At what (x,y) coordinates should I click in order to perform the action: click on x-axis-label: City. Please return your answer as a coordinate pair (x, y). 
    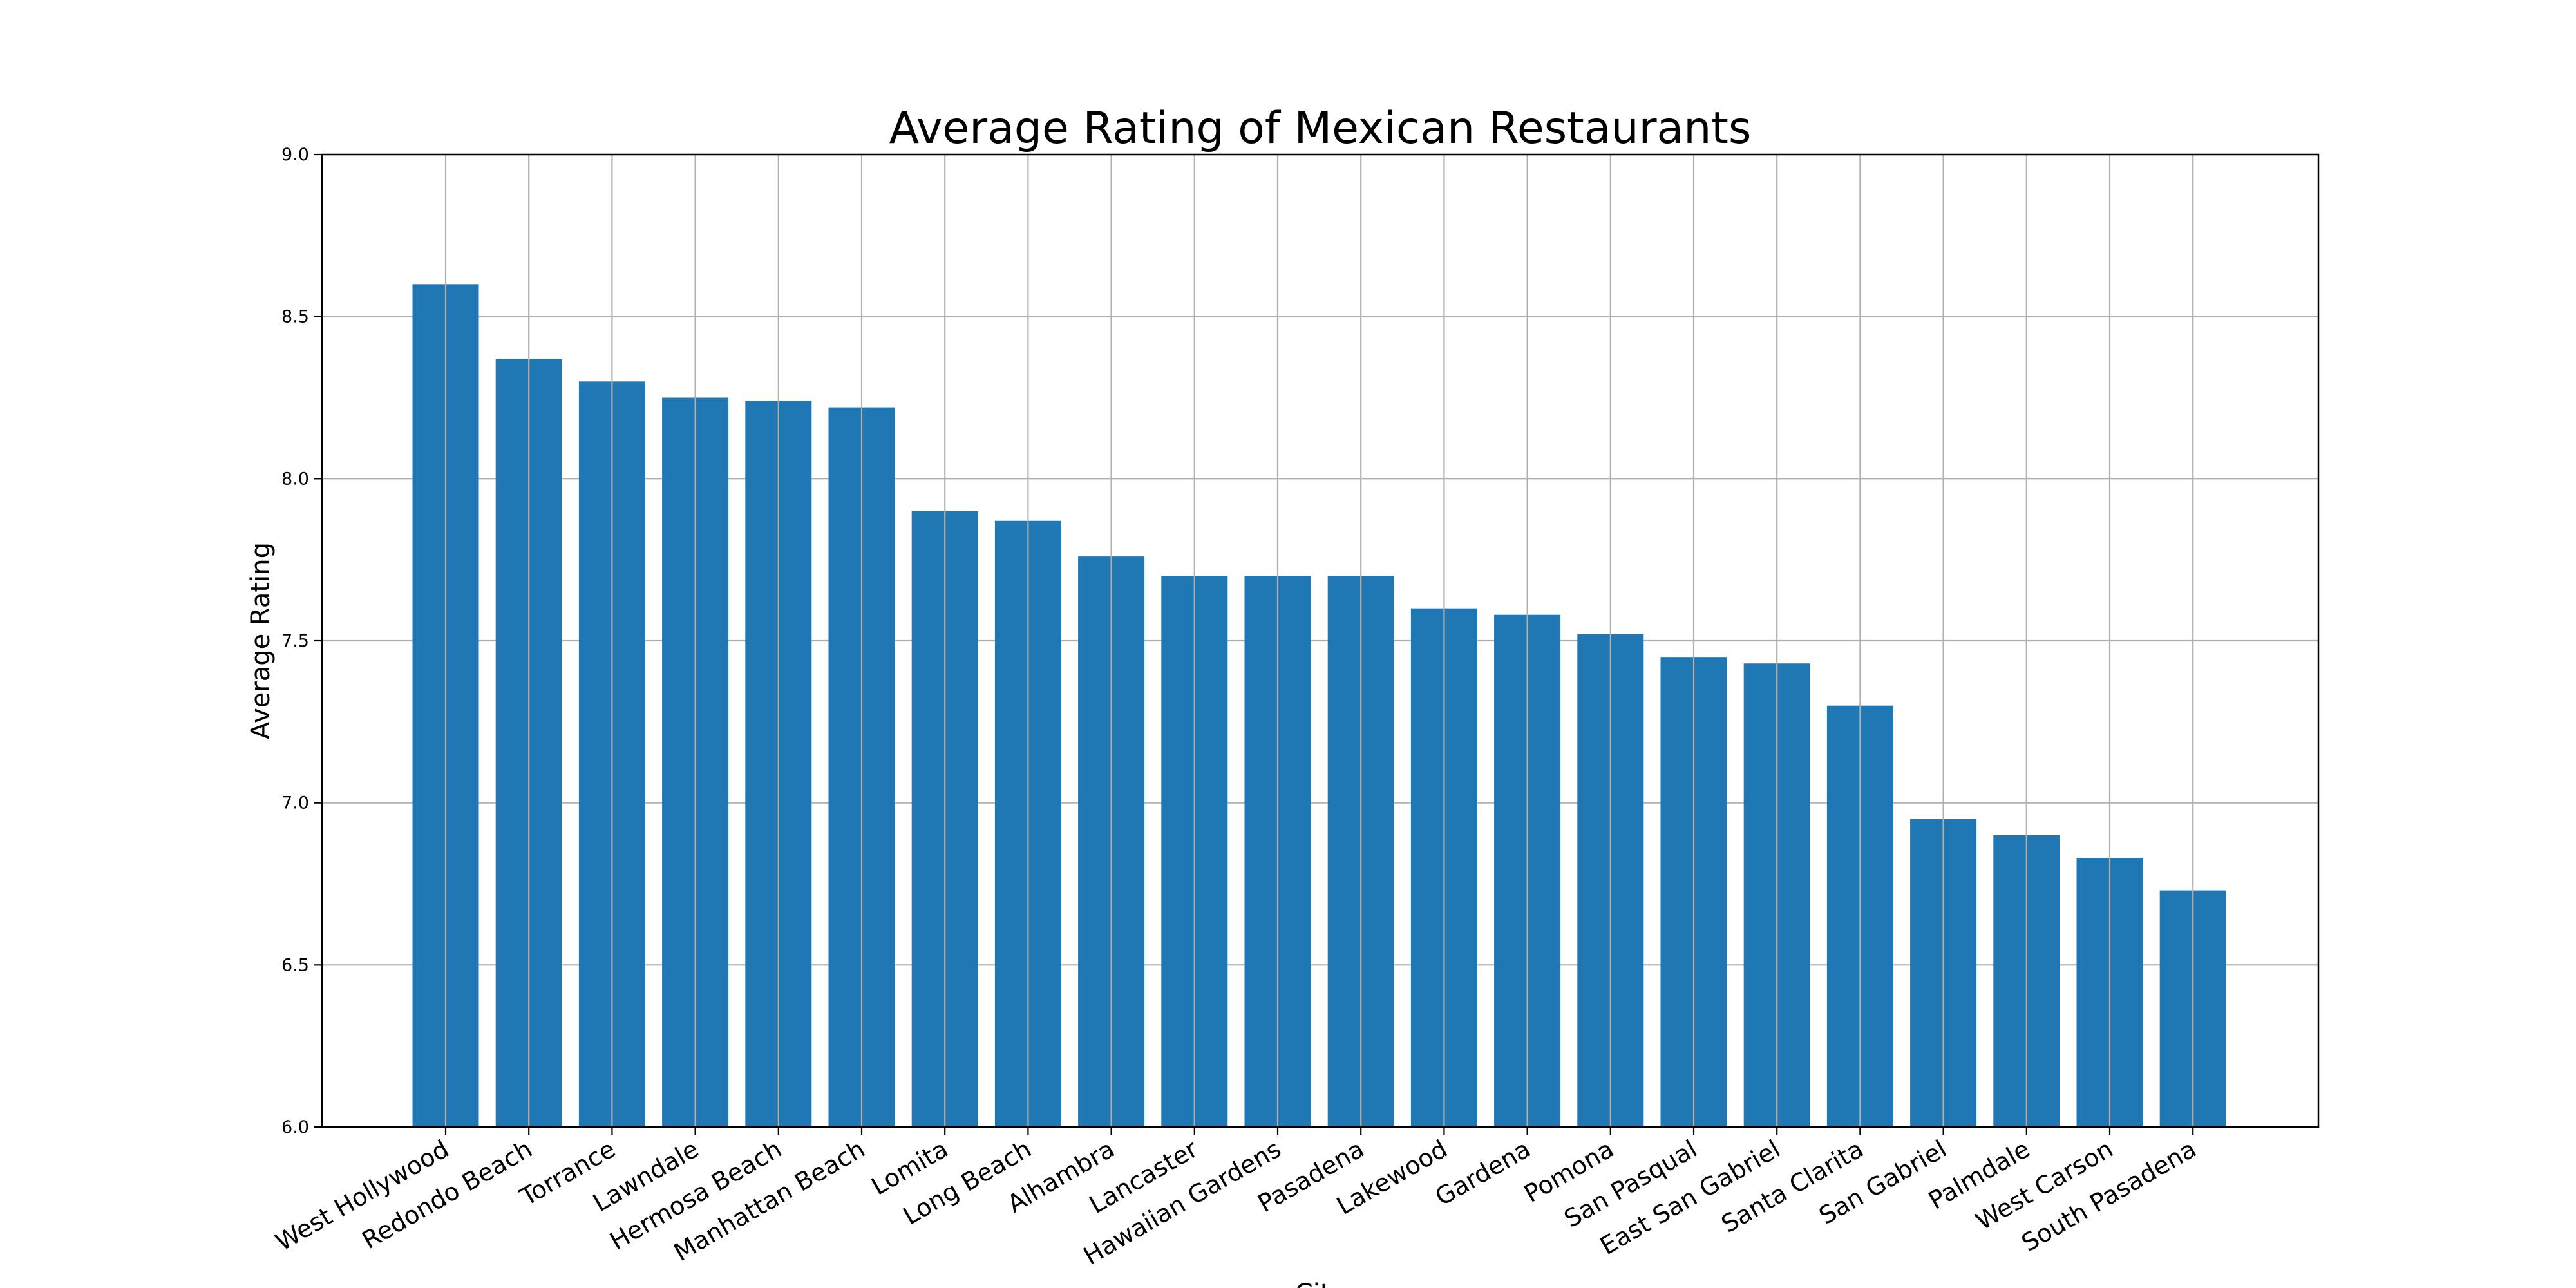
    Looking at the image, I should click on (1320, 1284).